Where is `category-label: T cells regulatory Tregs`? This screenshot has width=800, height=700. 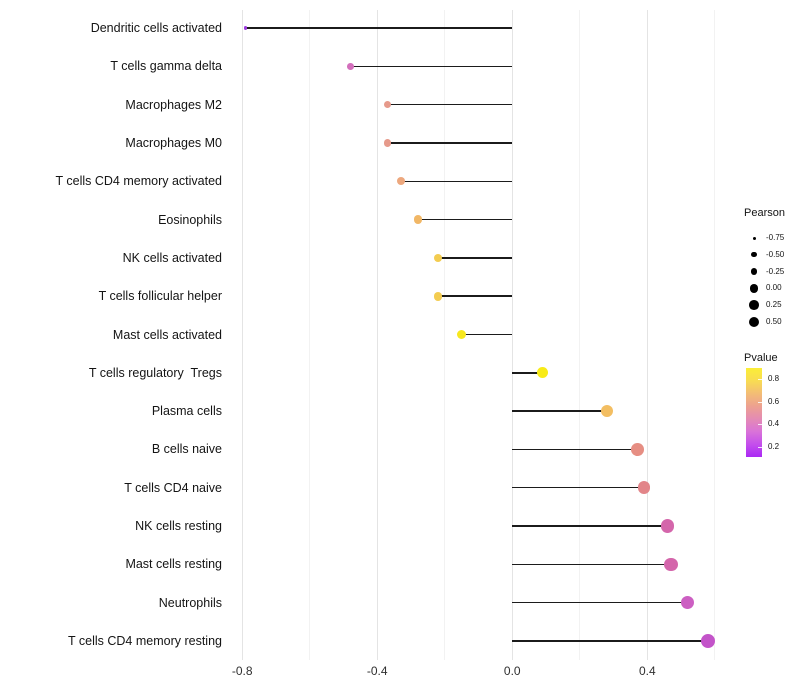 category-label: T cells regulatory Tregs is located at coordinates (155, 372).